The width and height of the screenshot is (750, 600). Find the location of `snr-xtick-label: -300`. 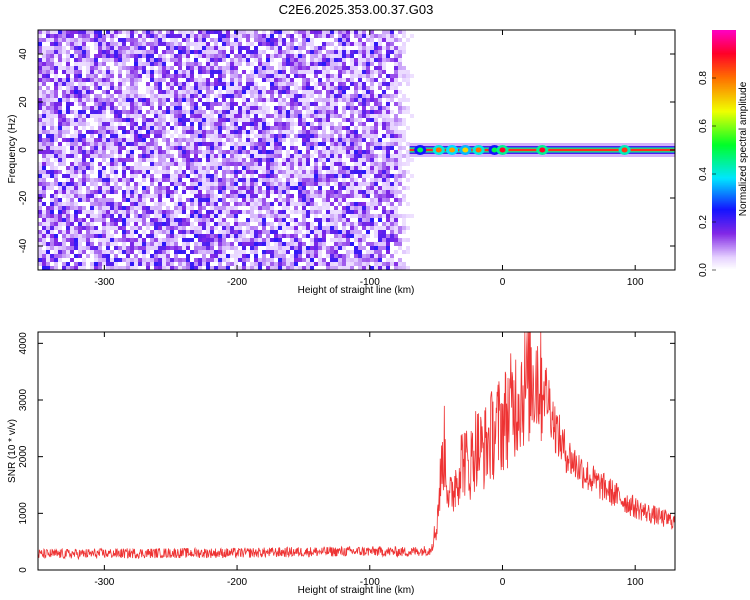

snr-xtick-label: -300 is located at coordinates (104, 582).